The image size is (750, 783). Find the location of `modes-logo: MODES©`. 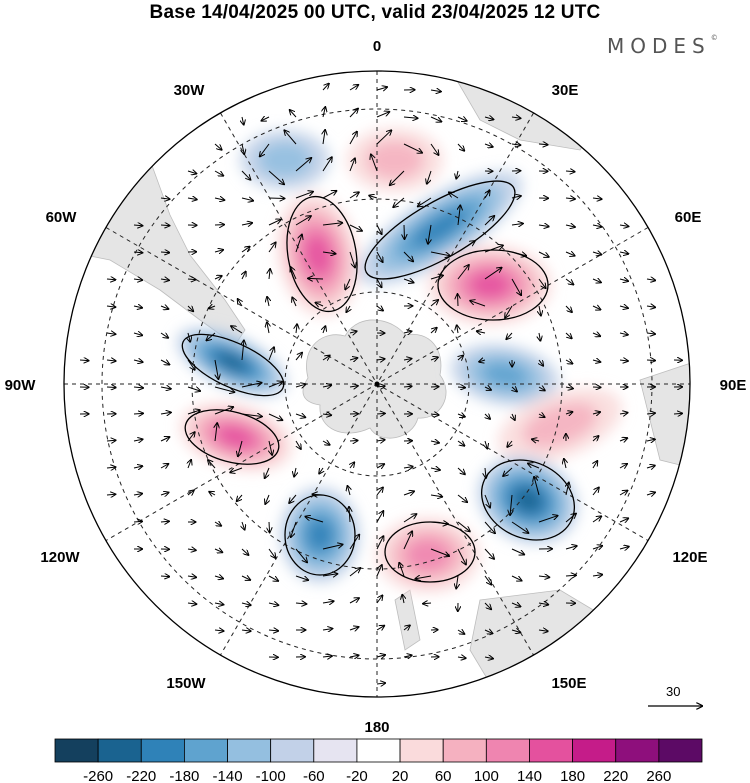

modes-logo: MODES© is located at coordinates (662, 46).